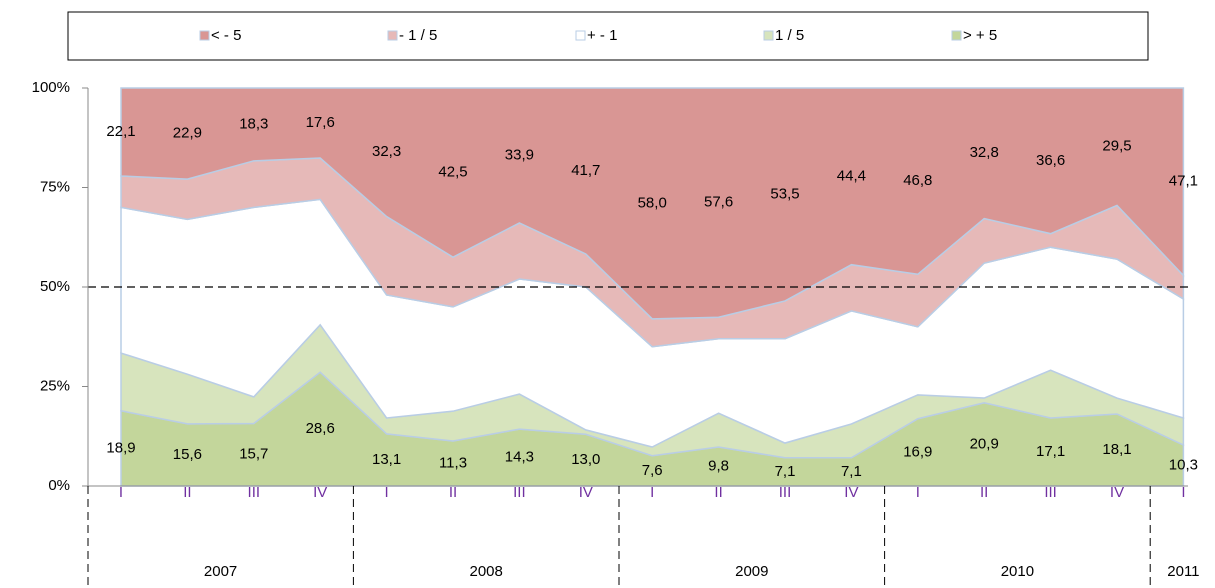  I want to click on data-label: 22,1, so click(120, 131).